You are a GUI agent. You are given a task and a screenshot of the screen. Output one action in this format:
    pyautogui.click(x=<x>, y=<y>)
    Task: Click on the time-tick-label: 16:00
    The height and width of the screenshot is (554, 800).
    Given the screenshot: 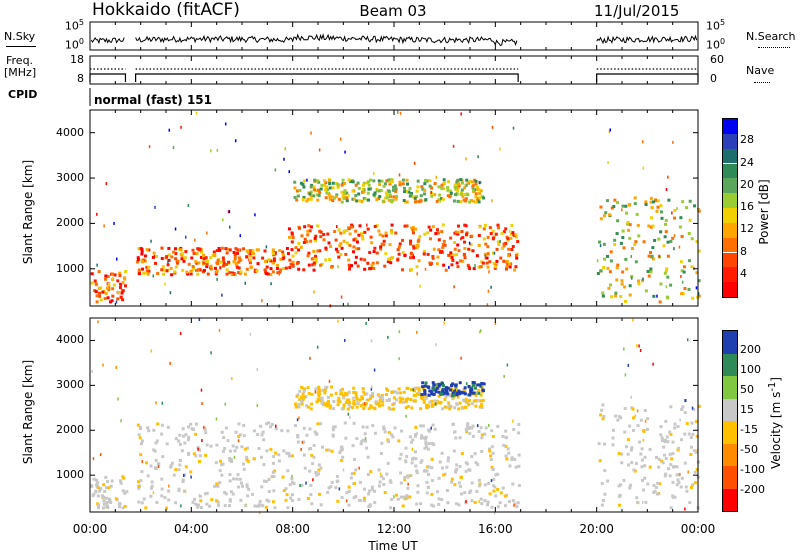 What is the action you would take?
    pyautogui.click(x=495, y=529)
    